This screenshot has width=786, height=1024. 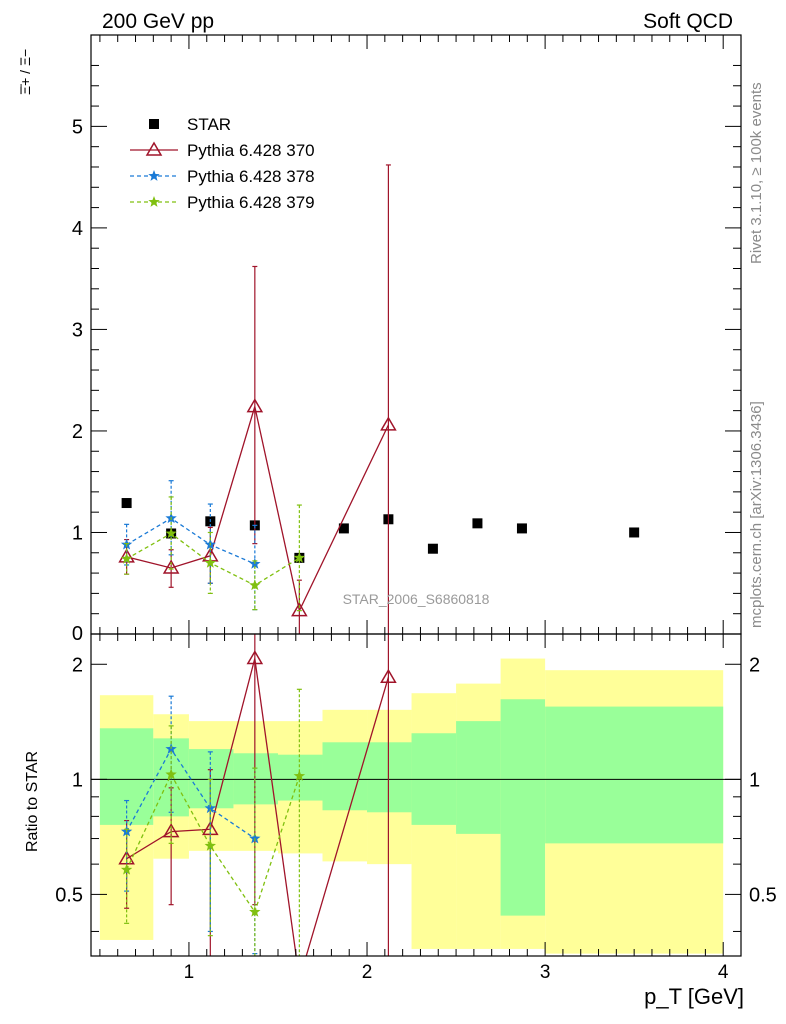 I want to click on ratio-y-tick-label-right: 1, so click(x=754, y=780).